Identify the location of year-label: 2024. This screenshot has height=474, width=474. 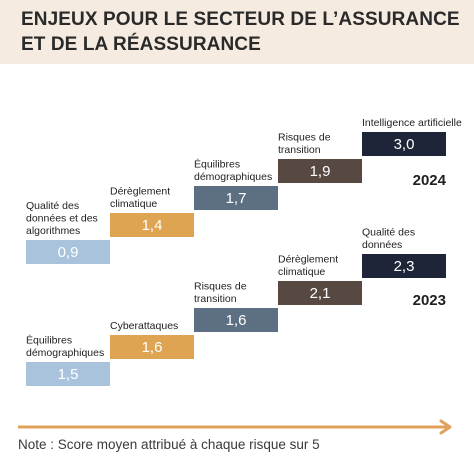
(430, 180).